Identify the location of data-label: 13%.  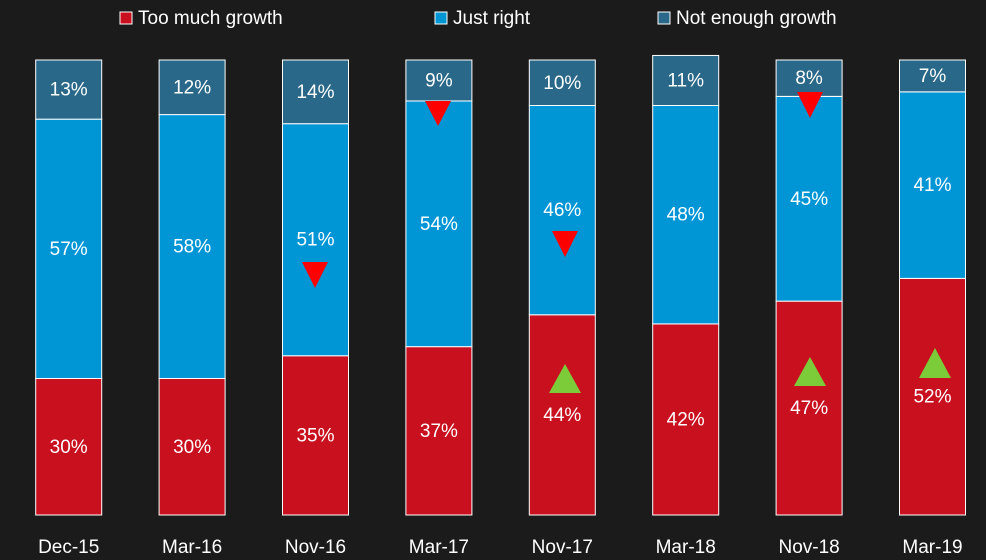
(69, 90).